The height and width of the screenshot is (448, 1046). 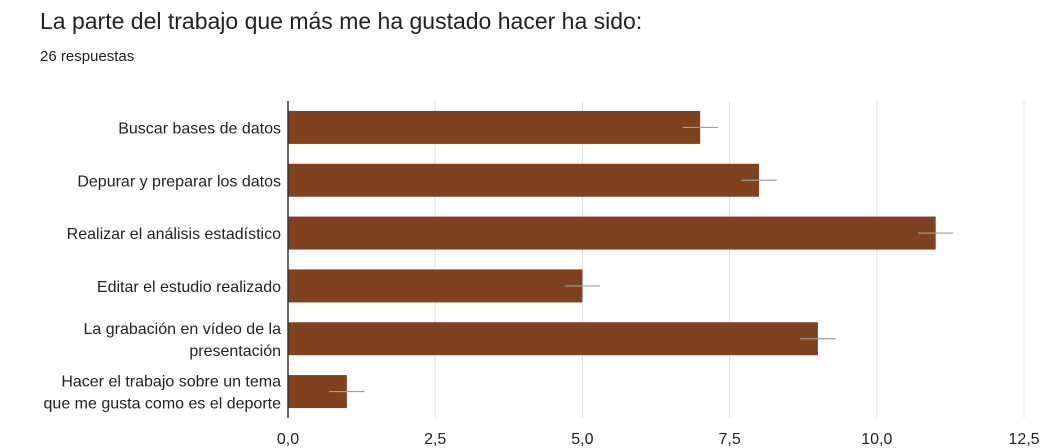 I want to click on x-tick-label: 2,5, so click(x=435, y=439).